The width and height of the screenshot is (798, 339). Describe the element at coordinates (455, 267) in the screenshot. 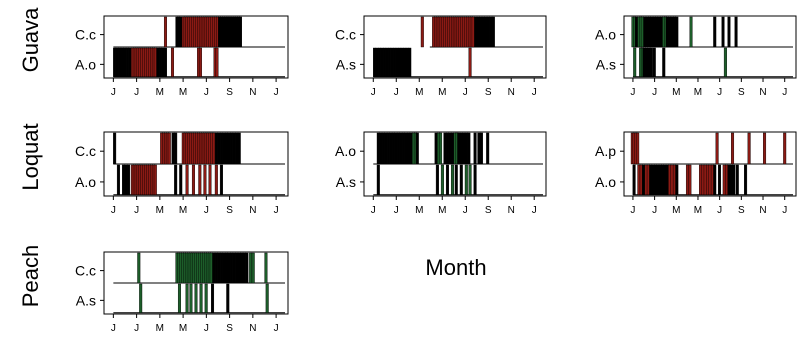

I see `center-month-label: Month` at that location.